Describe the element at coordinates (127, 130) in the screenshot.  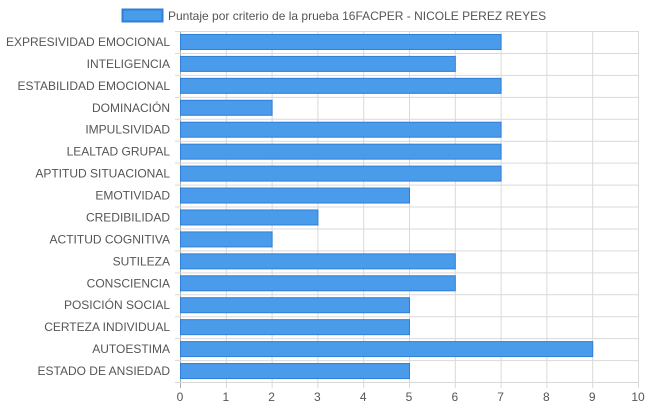
I see `category-label: IMPULSIVIDAD` at that location.